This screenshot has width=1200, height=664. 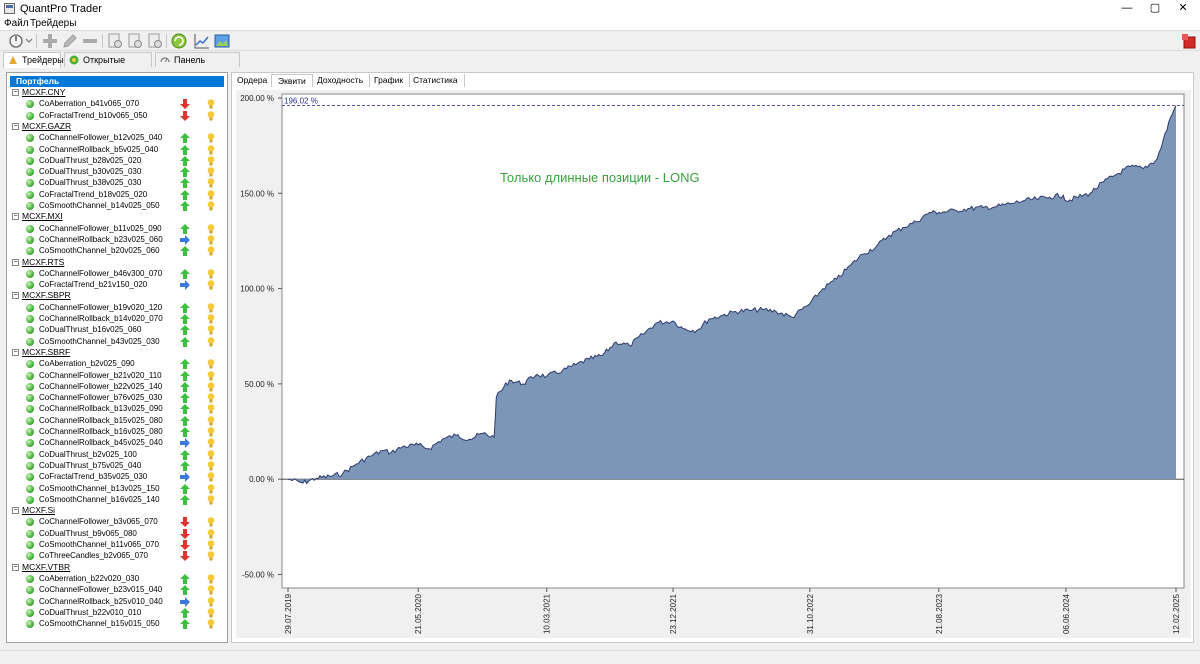 What do you see at coordinates (49, 41) in the screenshot?
I see `add-button` at bounding box center [49, 41].